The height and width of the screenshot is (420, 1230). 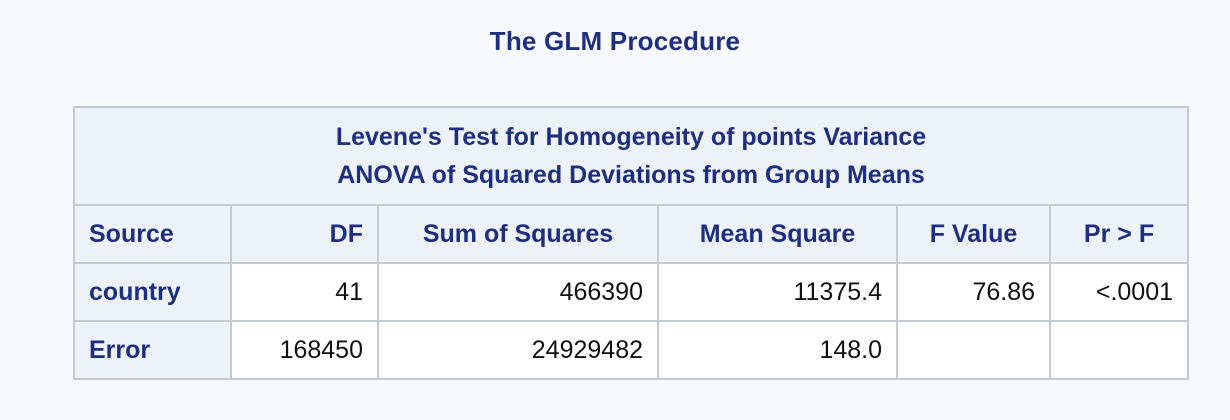 I want to click on cell-df: 41, so click(x=304, y=292).